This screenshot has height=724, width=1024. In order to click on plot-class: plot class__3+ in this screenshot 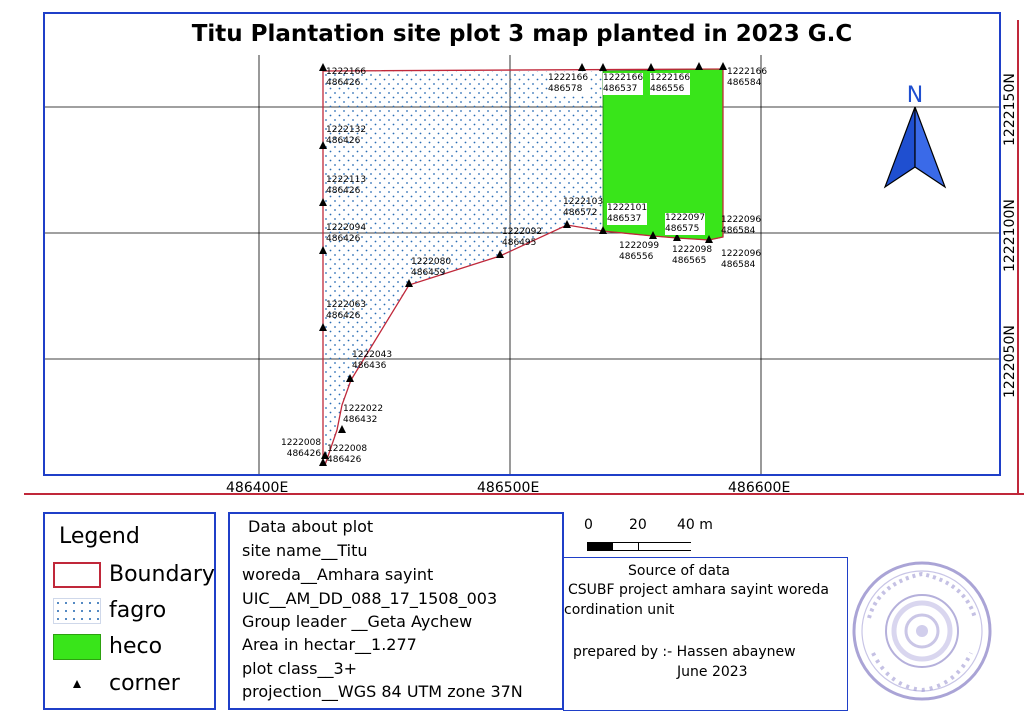, I will do `click(300, 668)`.